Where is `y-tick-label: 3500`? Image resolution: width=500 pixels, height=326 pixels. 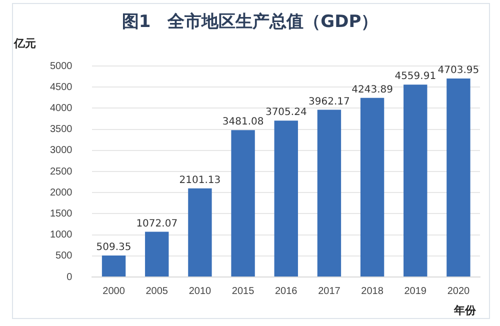
y-tick-label: 3500 is located at coordinates (61, 130).